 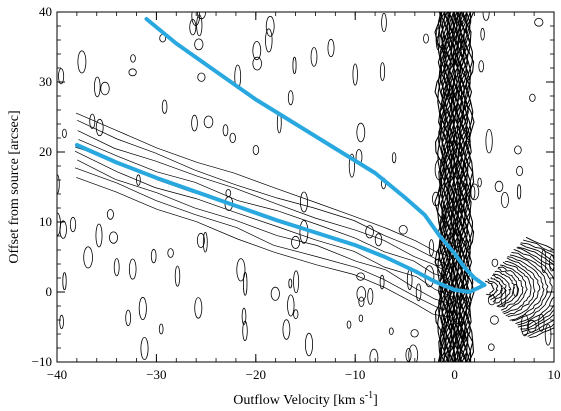 What do you see at coordinates (45, 81) in the screenshot?
I see `y-tick-label: 30` at bounding box center [45, 81].